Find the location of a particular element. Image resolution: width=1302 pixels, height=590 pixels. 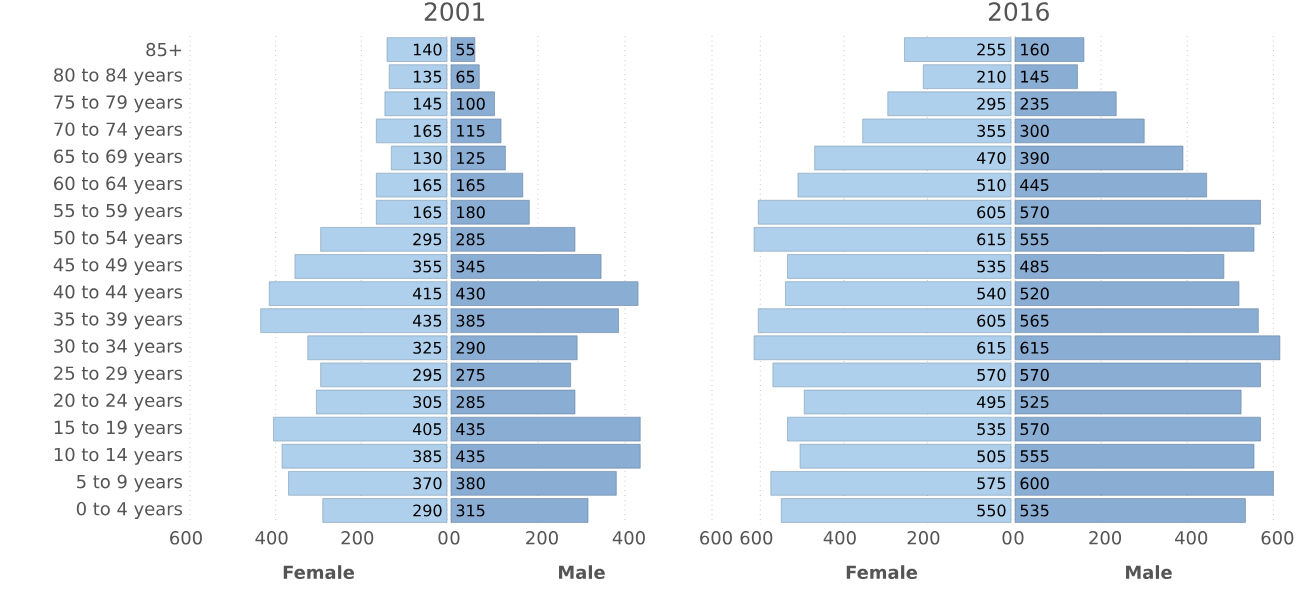

y-tick-label: 25 to 29 years is located at coordinates (118, 375).